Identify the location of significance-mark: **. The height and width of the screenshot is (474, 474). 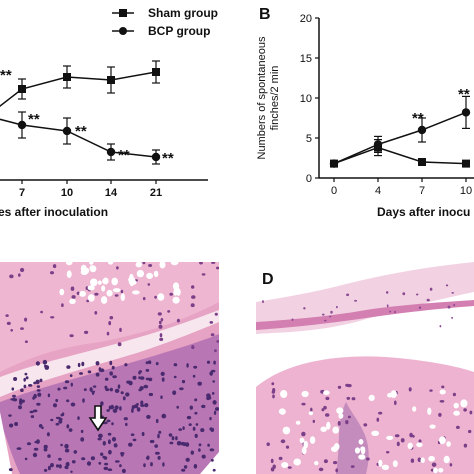
(6, 75).